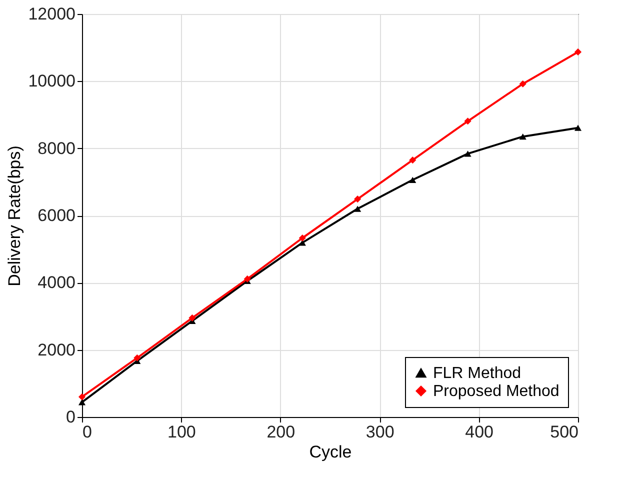 This screenshot has height=491, width=629. What do you see at coordinates (87, 432) in the screenshot?
I see `x-tick-label: 0` at bounding box center [87, 432].